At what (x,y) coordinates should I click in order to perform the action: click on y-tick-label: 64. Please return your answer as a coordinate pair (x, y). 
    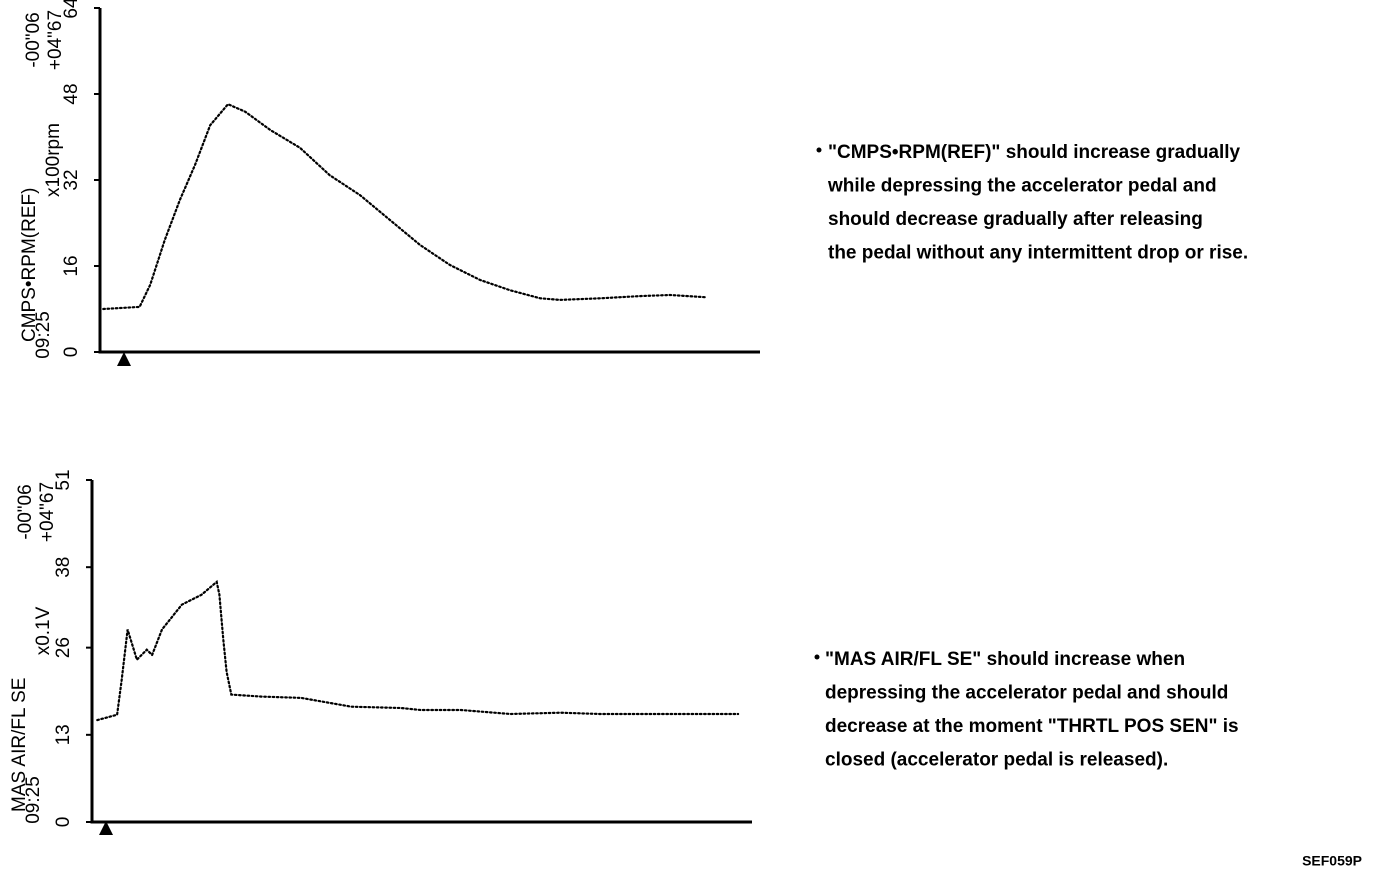
    Looking at the image, I should click on (71, 9).